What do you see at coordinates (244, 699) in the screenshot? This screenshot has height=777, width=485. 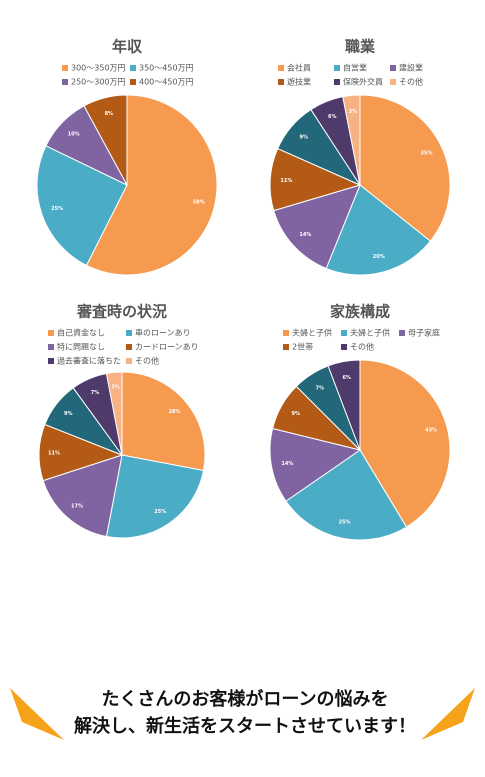 I see `footer-line: たくさんのお客様がローンの悩みを` at bounding box center [244, 699].